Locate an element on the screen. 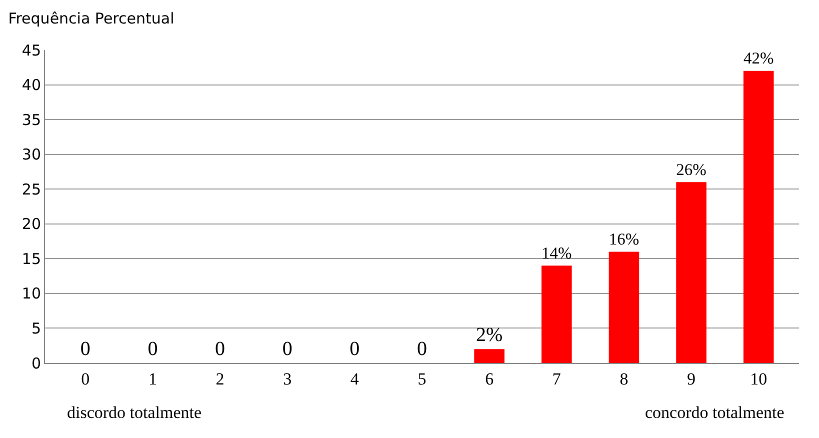 The width and height of the screenshot is (819, 438). data-label: 2% is located at coordinates (489, 335).